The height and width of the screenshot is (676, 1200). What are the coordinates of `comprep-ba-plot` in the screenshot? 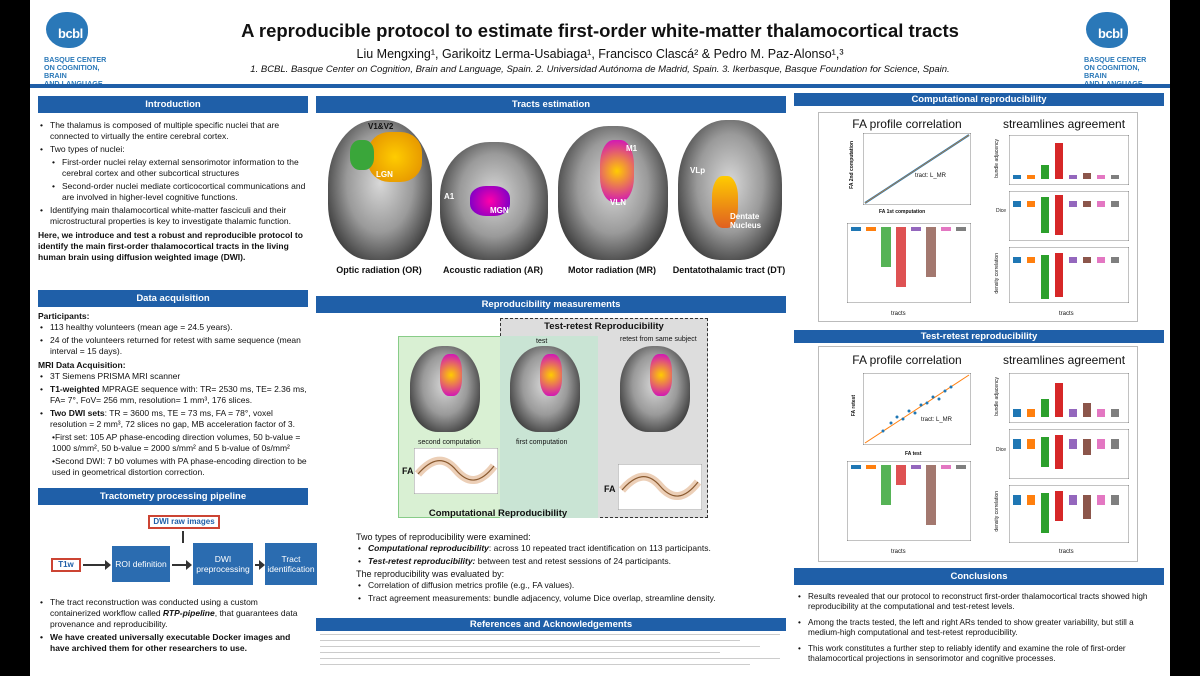 It's located at (1069, 160).